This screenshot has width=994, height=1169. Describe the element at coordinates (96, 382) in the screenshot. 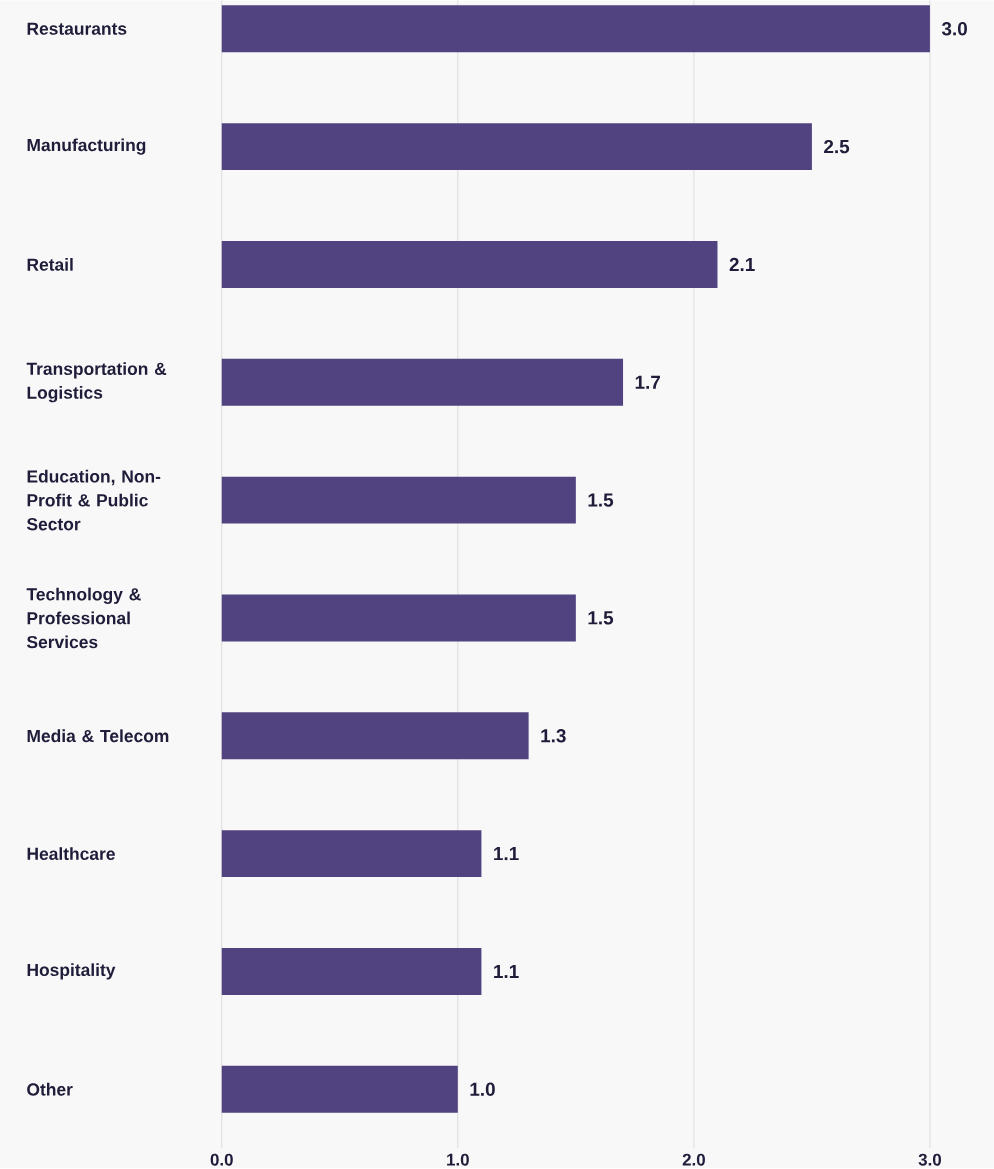

I see `y-tick-label: Transportation & Logistics` at that location.